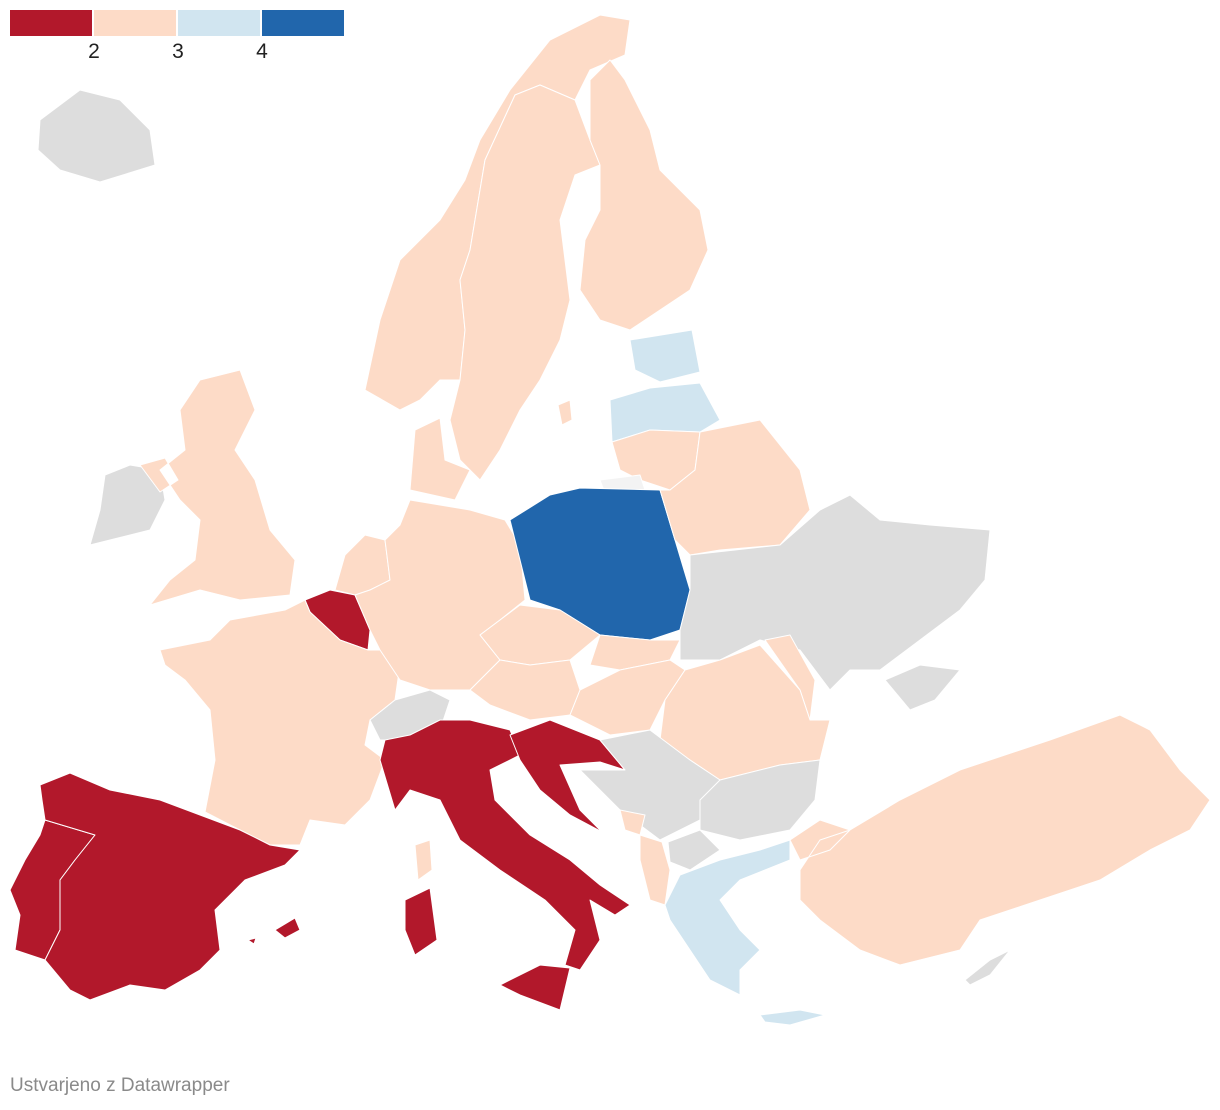 The height and width of the screenshot is (1110, 1220). I want to click on region-ES, so click(170, 886).